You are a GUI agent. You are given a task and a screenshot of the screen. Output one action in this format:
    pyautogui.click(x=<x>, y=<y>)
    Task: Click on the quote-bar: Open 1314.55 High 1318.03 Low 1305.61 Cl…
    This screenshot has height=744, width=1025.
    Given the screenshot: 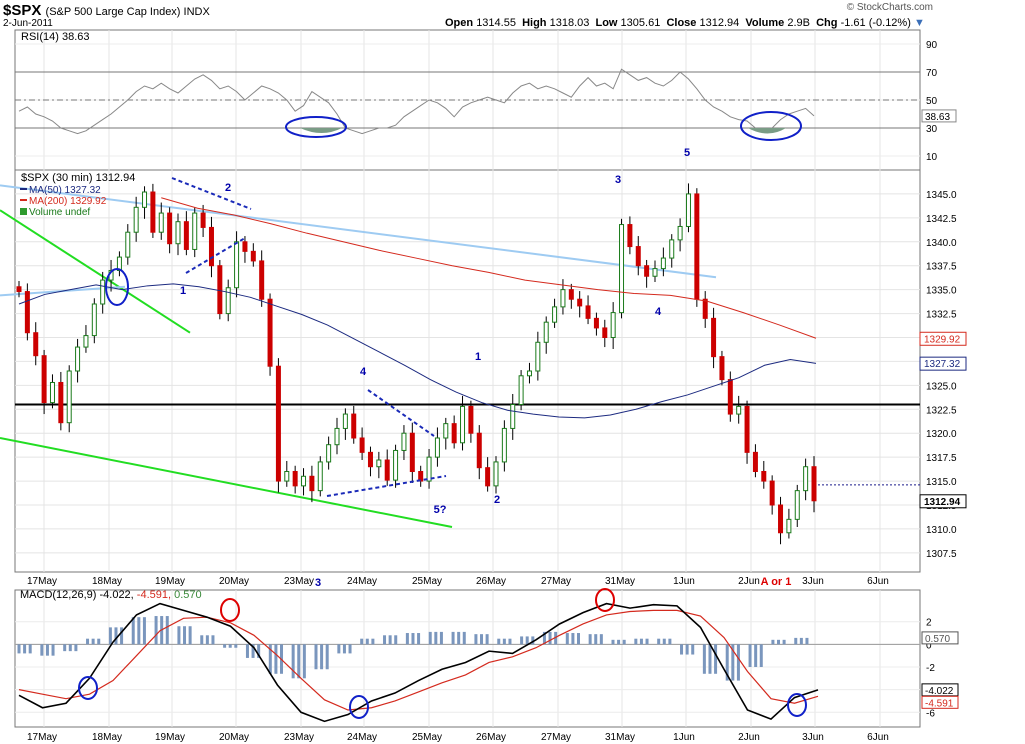 What is the action you would take?
    pyautogui.click(x=685, y=23)
    